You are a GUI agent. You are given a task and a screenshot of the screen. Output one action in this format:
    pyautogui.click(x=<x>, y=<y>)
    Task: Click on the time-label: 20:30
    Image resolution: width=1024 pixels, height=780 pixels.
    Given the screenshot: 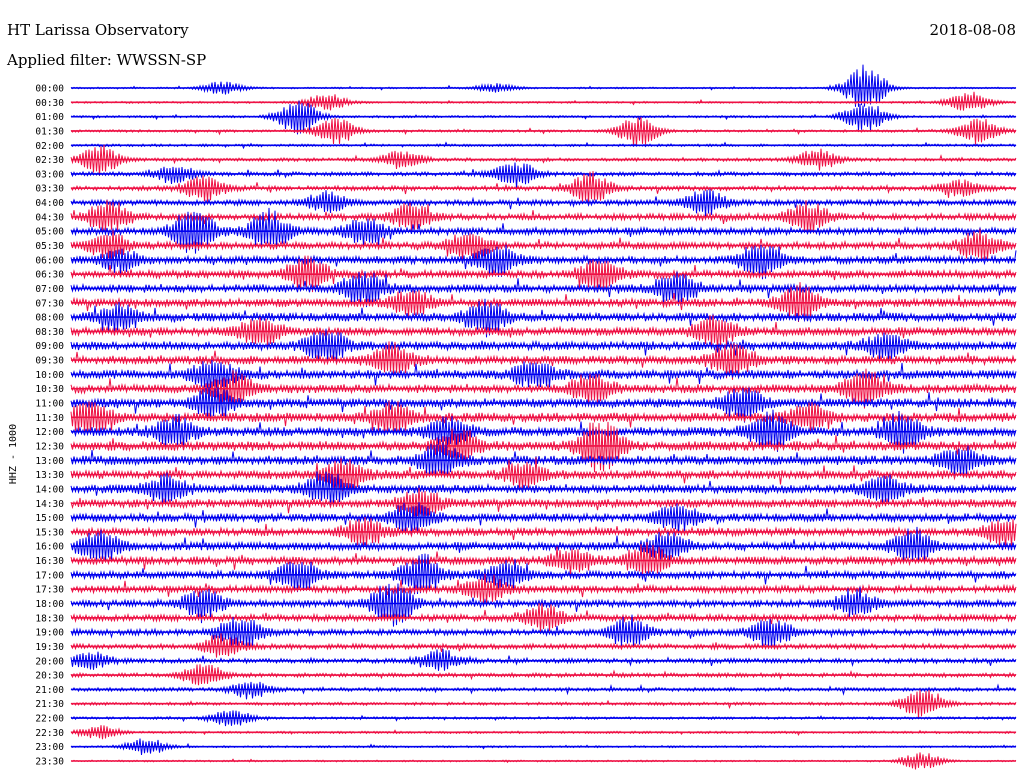 What is the action you would take?
    pyautogui.click(x=49, y=676)
    